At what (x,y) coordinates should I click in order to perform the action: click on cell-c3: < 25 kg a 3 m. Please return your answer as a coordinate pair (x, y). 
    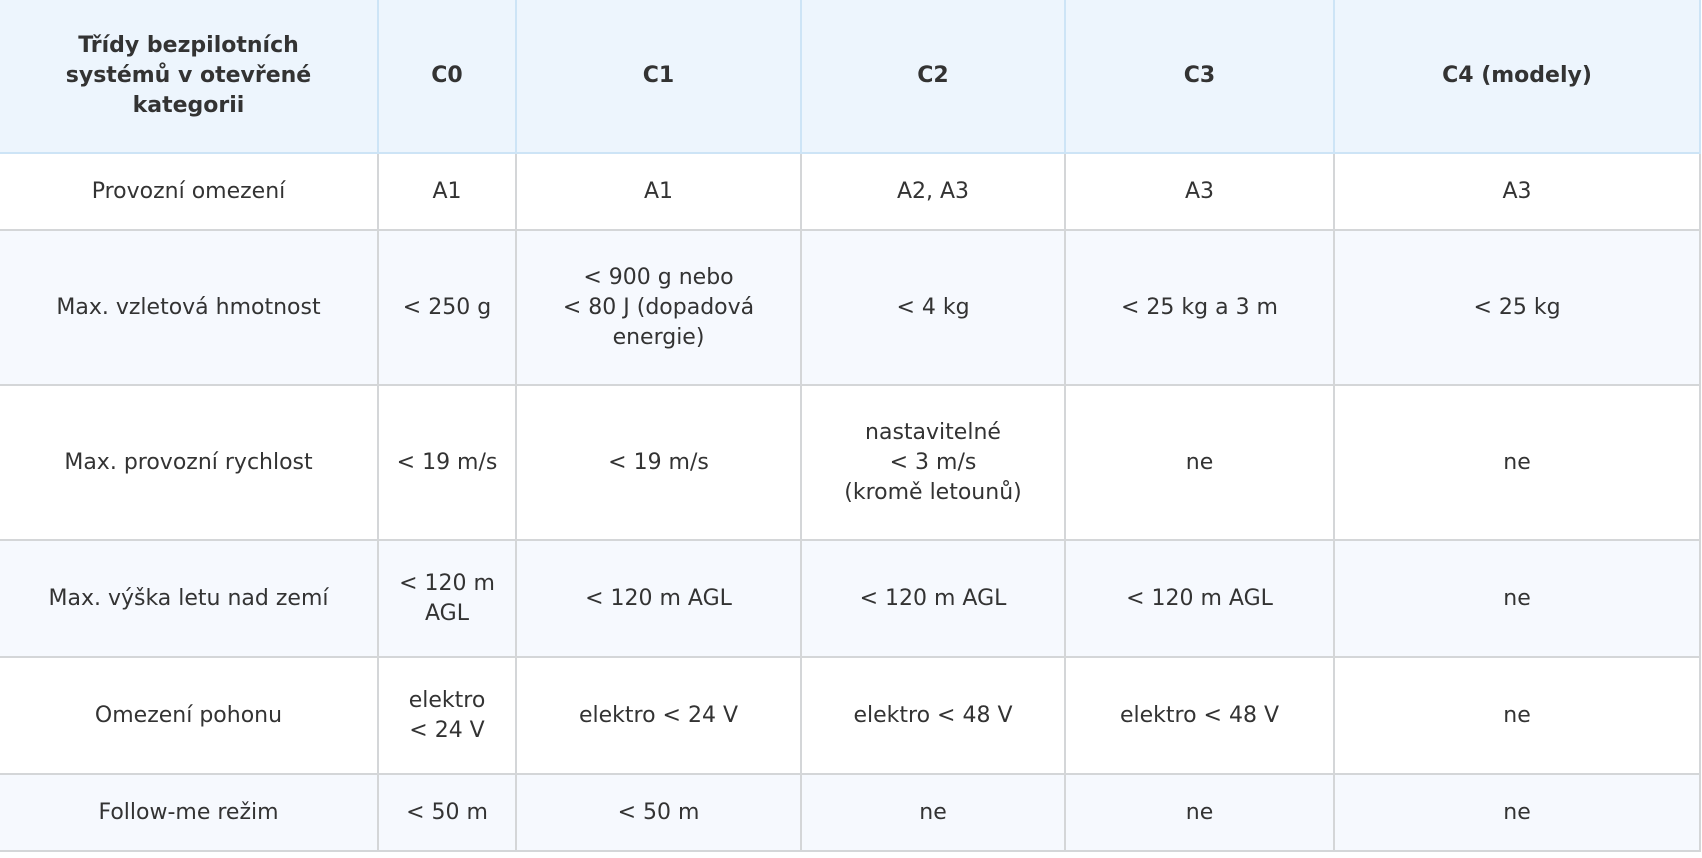
    Looking at the image, I should click on (1199, 307).